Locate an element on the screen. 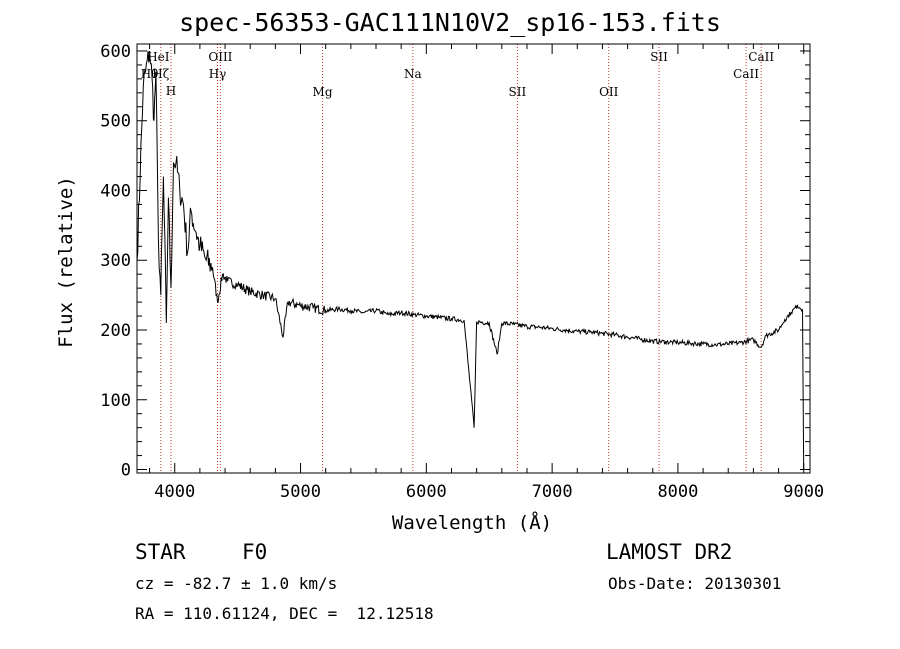  line-label: H is located at coordinates (171, 91).